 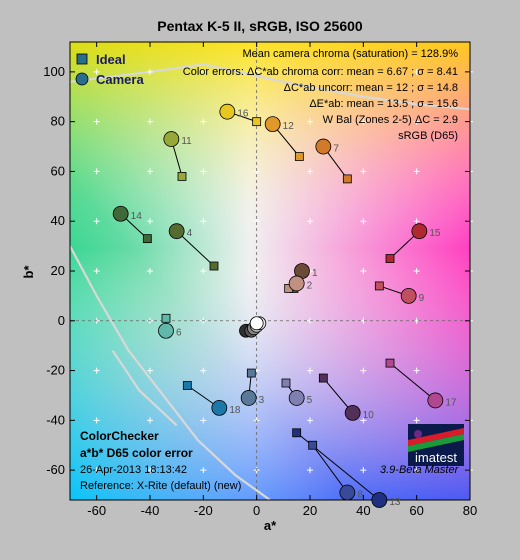 I want to click on patch-label-6: 6, so click(x=179, y=333).